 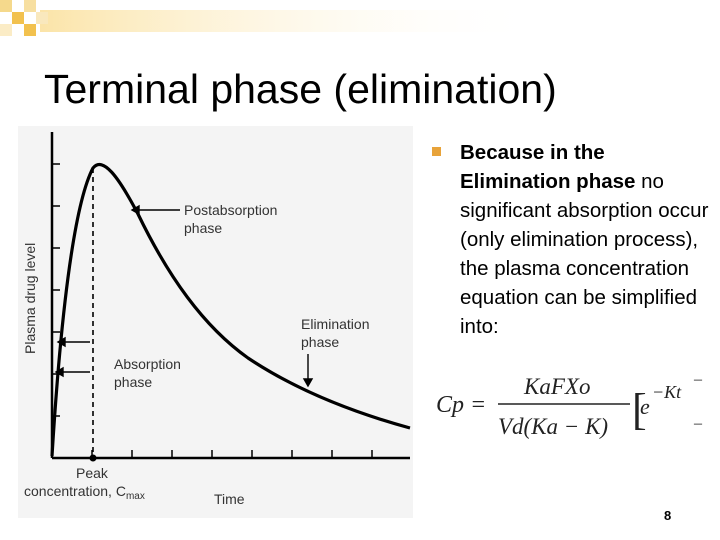 I want to click on postabsorption-label-1: Postabsorption, so click(x=230, y=210).